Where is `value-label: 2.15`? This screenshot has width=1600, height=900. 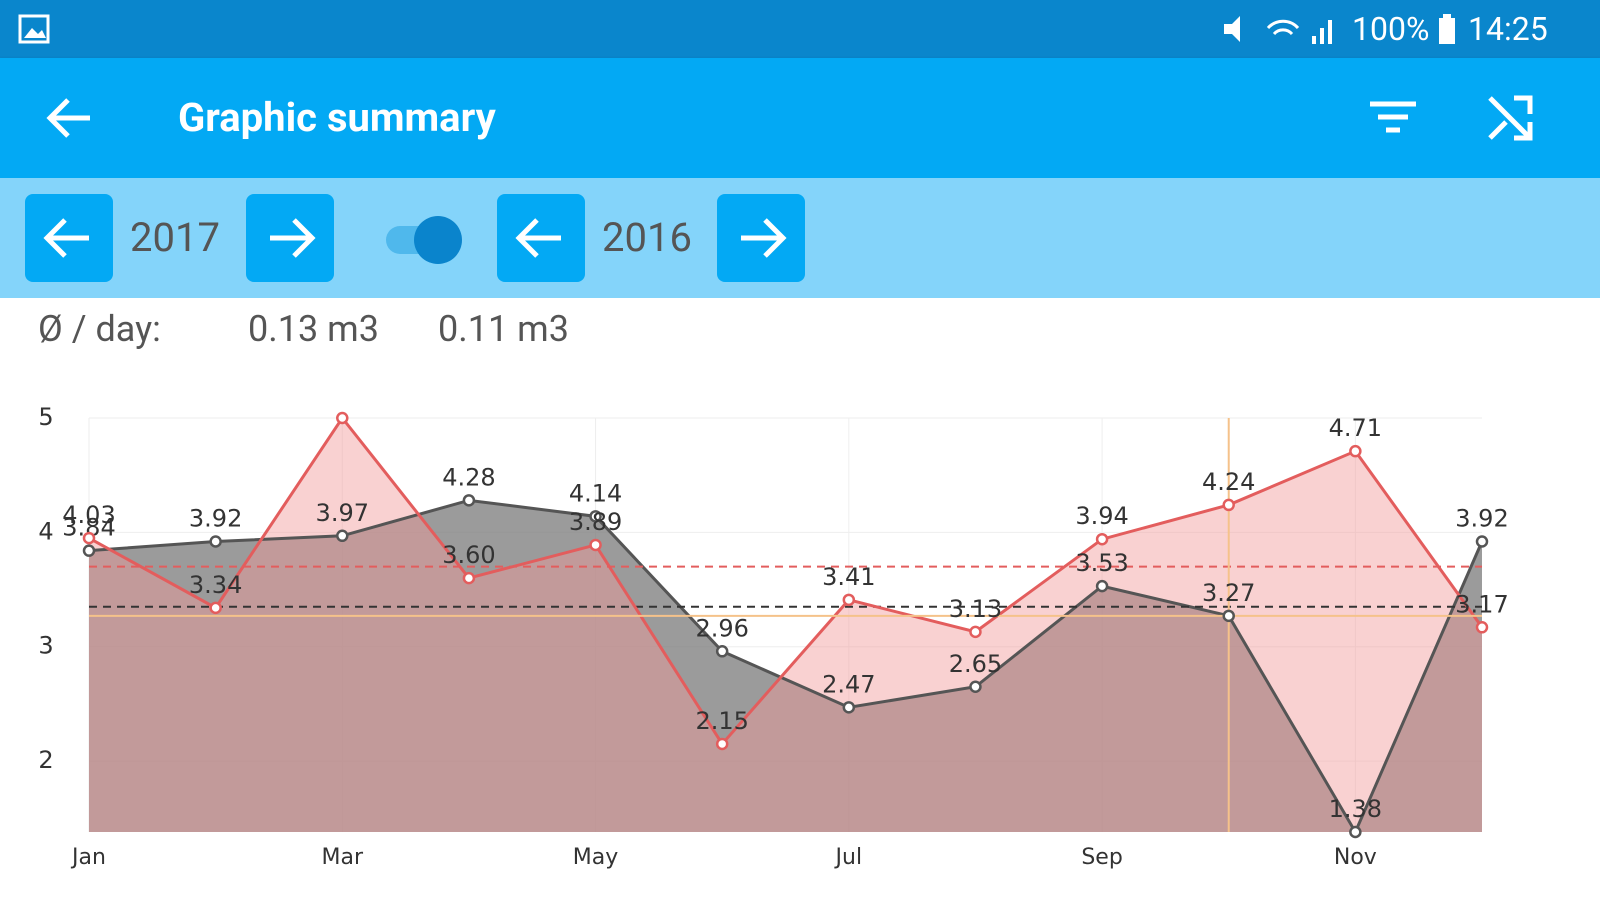
value-label: 2.15 is located at coordinates (721, 721).